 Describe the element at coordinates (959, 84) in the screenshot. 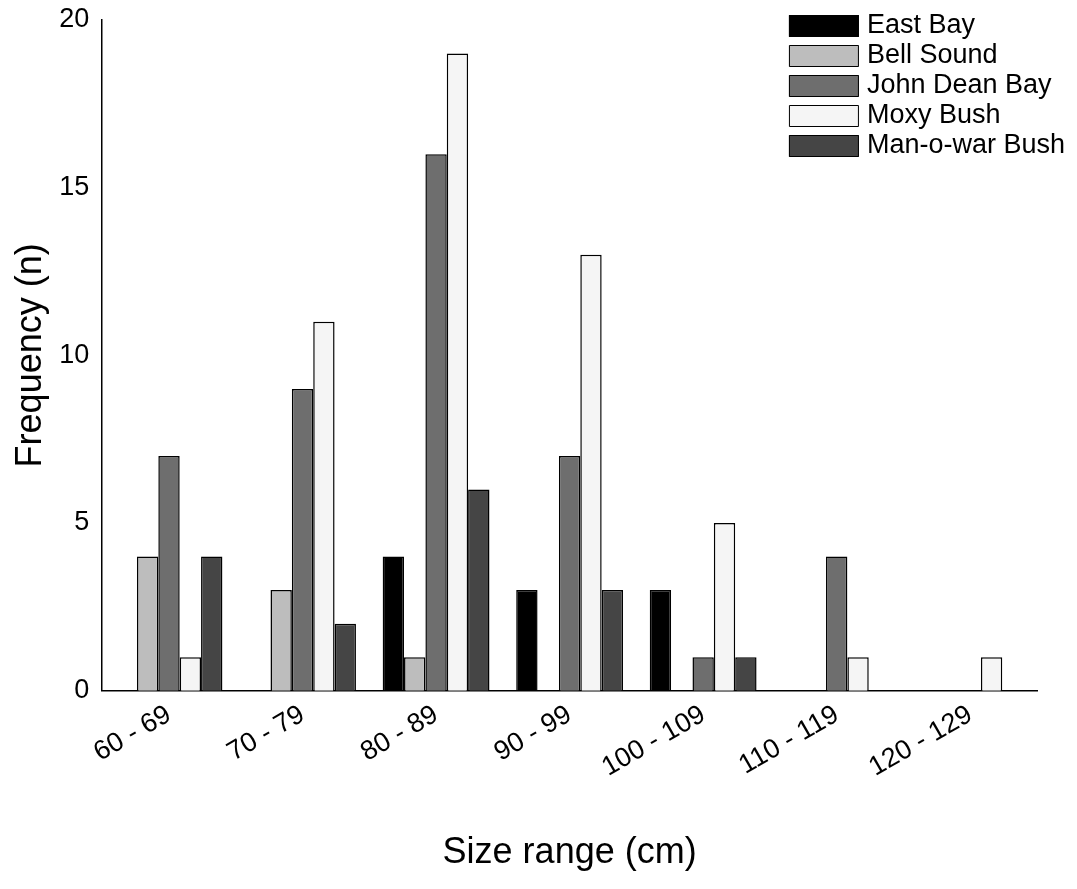

I see `legend-label: John Dean Bay` at that location.